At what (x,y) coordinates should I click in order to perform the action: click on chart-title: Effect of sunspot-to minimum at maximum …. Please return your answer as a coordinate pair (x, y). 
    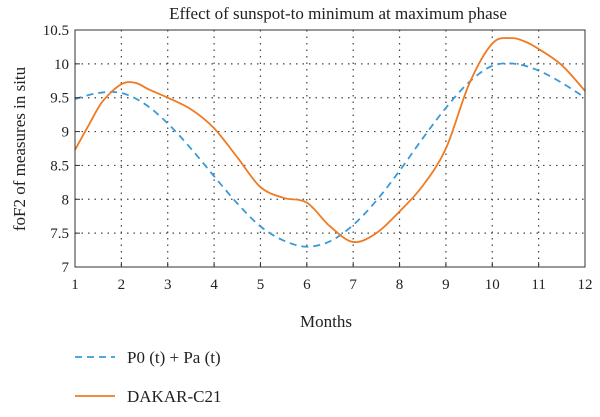
    Looking at the image, I should click on (338, 13).